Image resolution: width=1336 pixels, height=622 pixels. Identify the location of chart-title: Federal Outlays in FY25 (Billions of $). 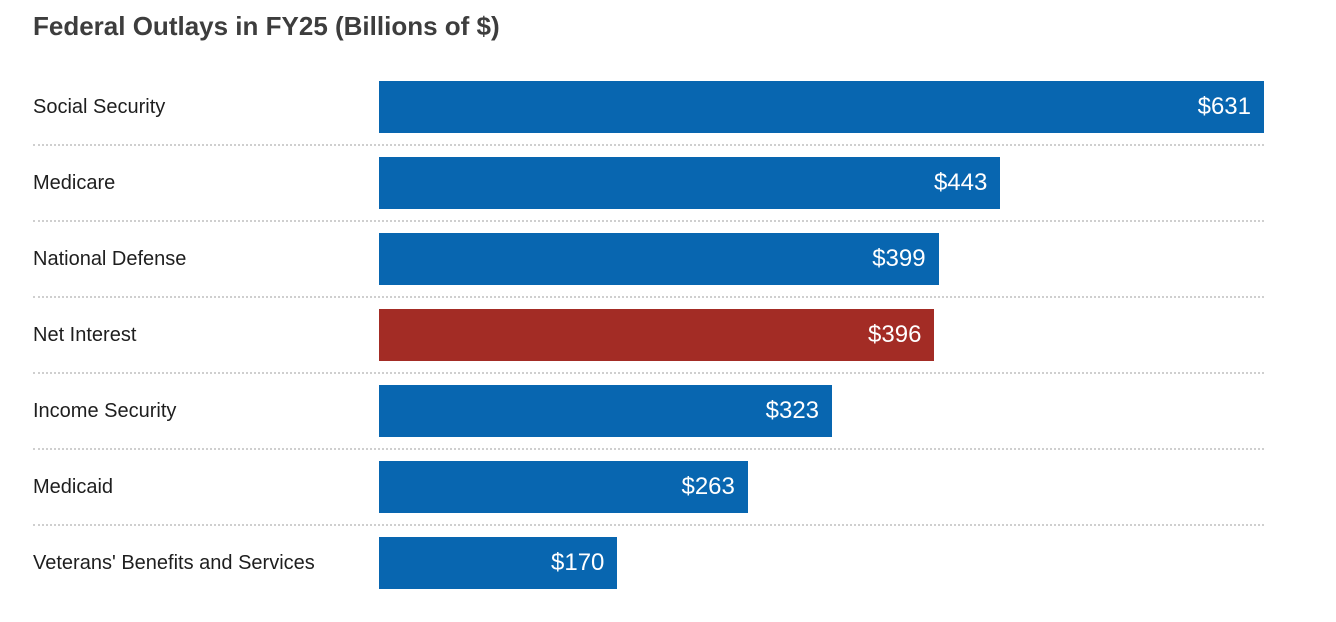
(266, 26).